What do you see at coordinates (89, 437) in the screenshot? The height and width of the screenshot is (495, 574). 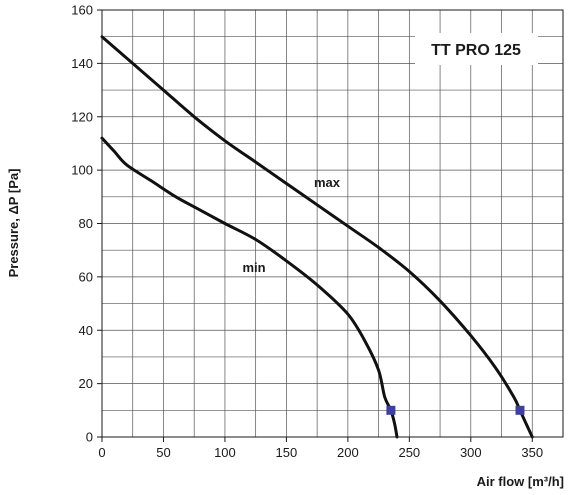 I see `y-tick-label: 0` at bounding box center [89, 437].